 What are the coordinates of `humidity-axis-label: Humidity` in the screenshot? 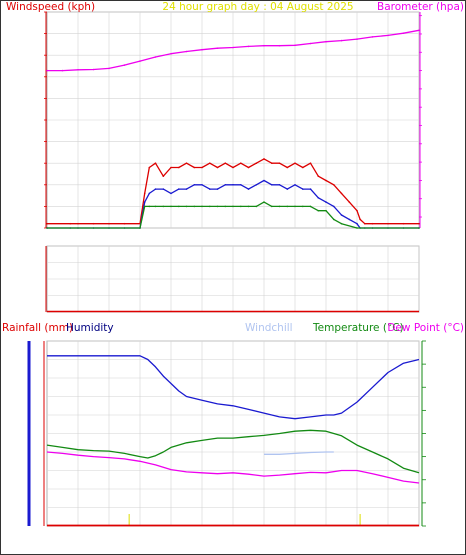 It's located at (90, 328).